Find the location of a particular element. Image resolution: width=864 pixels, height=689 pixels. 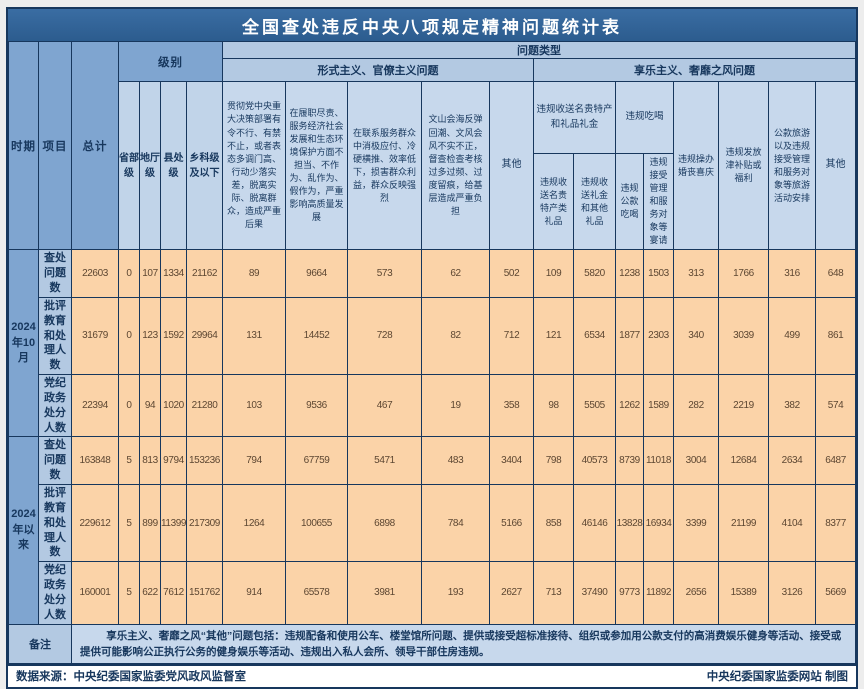

row-label: 党纪政务处分人数 is located at coordinates (55, 406).